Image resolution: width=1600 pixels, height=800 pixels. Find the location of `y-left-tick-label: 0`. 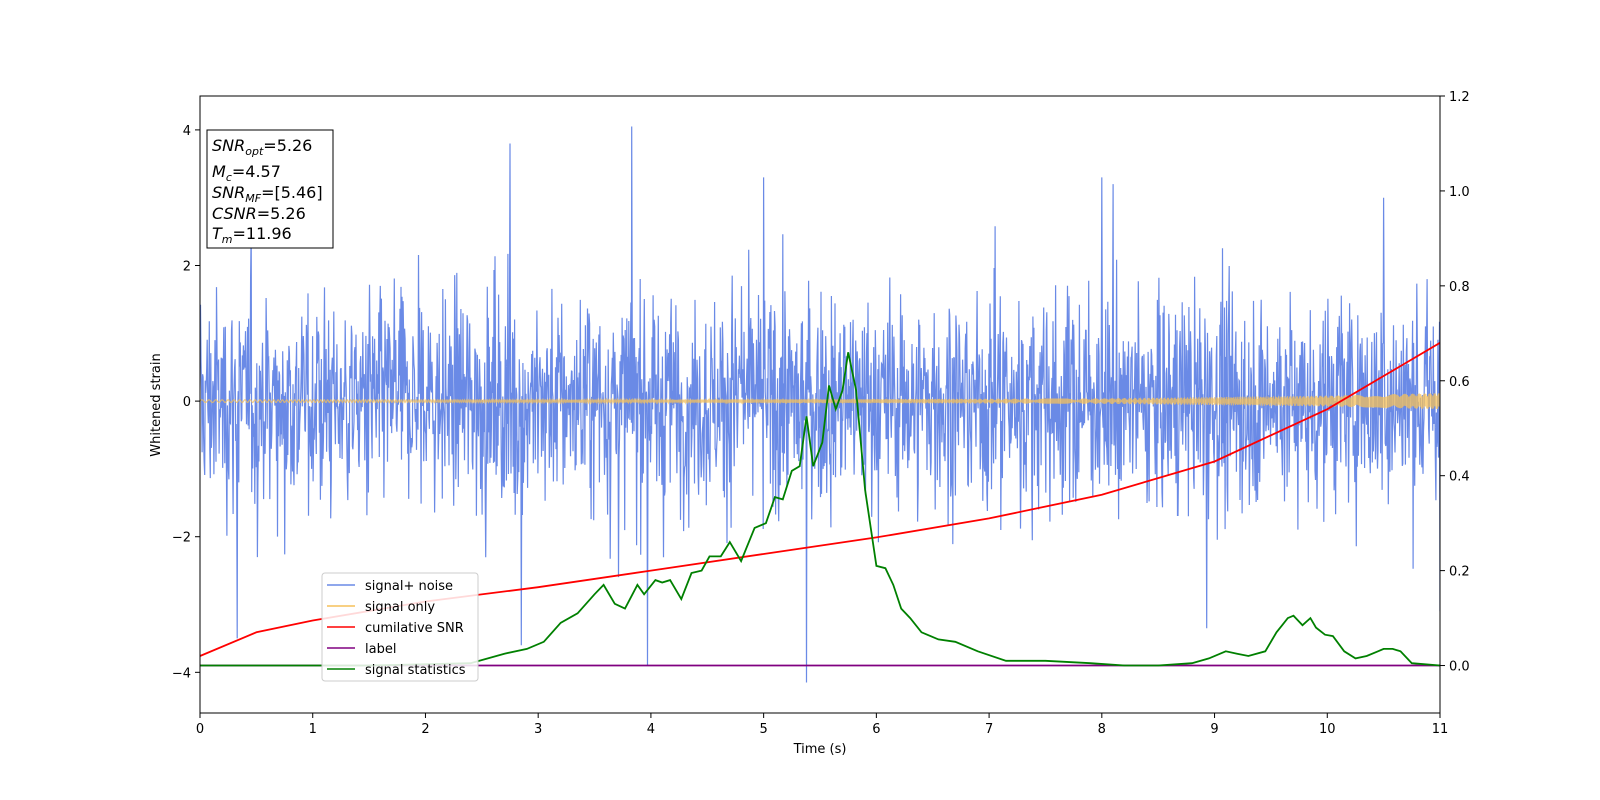

y-left-tick-label: 0 is located at coordinates (187, 402).